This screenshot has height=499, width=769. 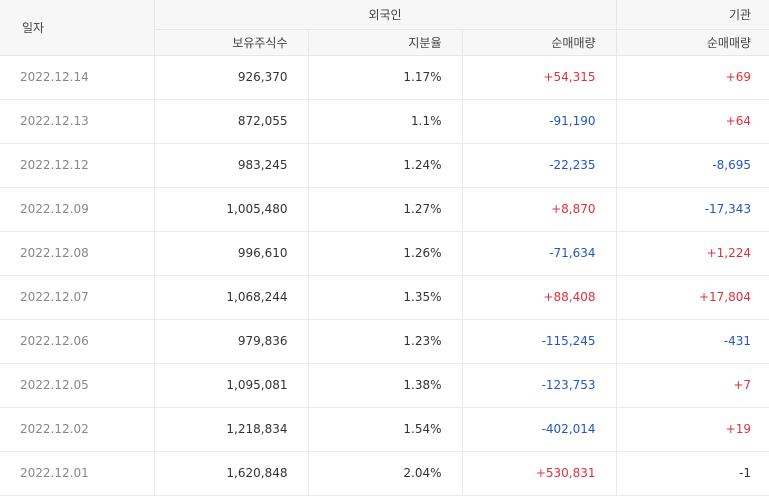 What do you see at coordinates (692, 253) in the screenshot?
I see `institution-net-cell: +1,224` at bounding box center [692, 253].